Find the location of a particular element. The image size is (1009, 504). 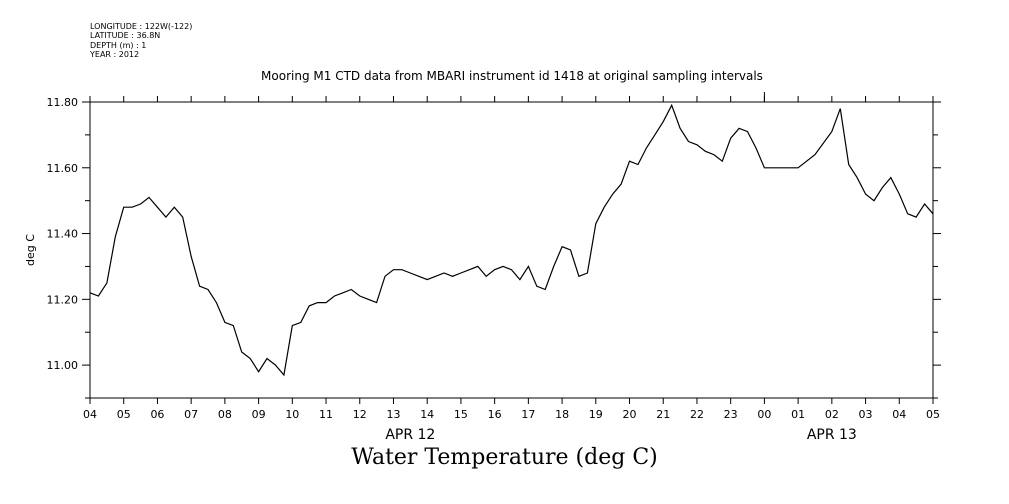

x-tick-label: 21 is located at coordinates (663, 414).